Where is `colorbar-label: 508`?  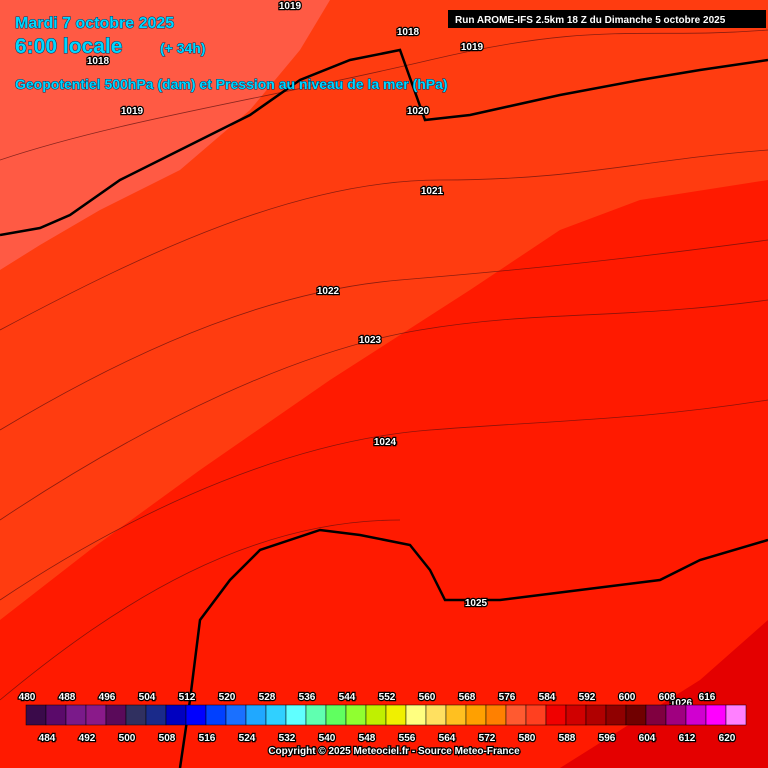
colorbar-label: 508 is located at coordinates (167, 738).